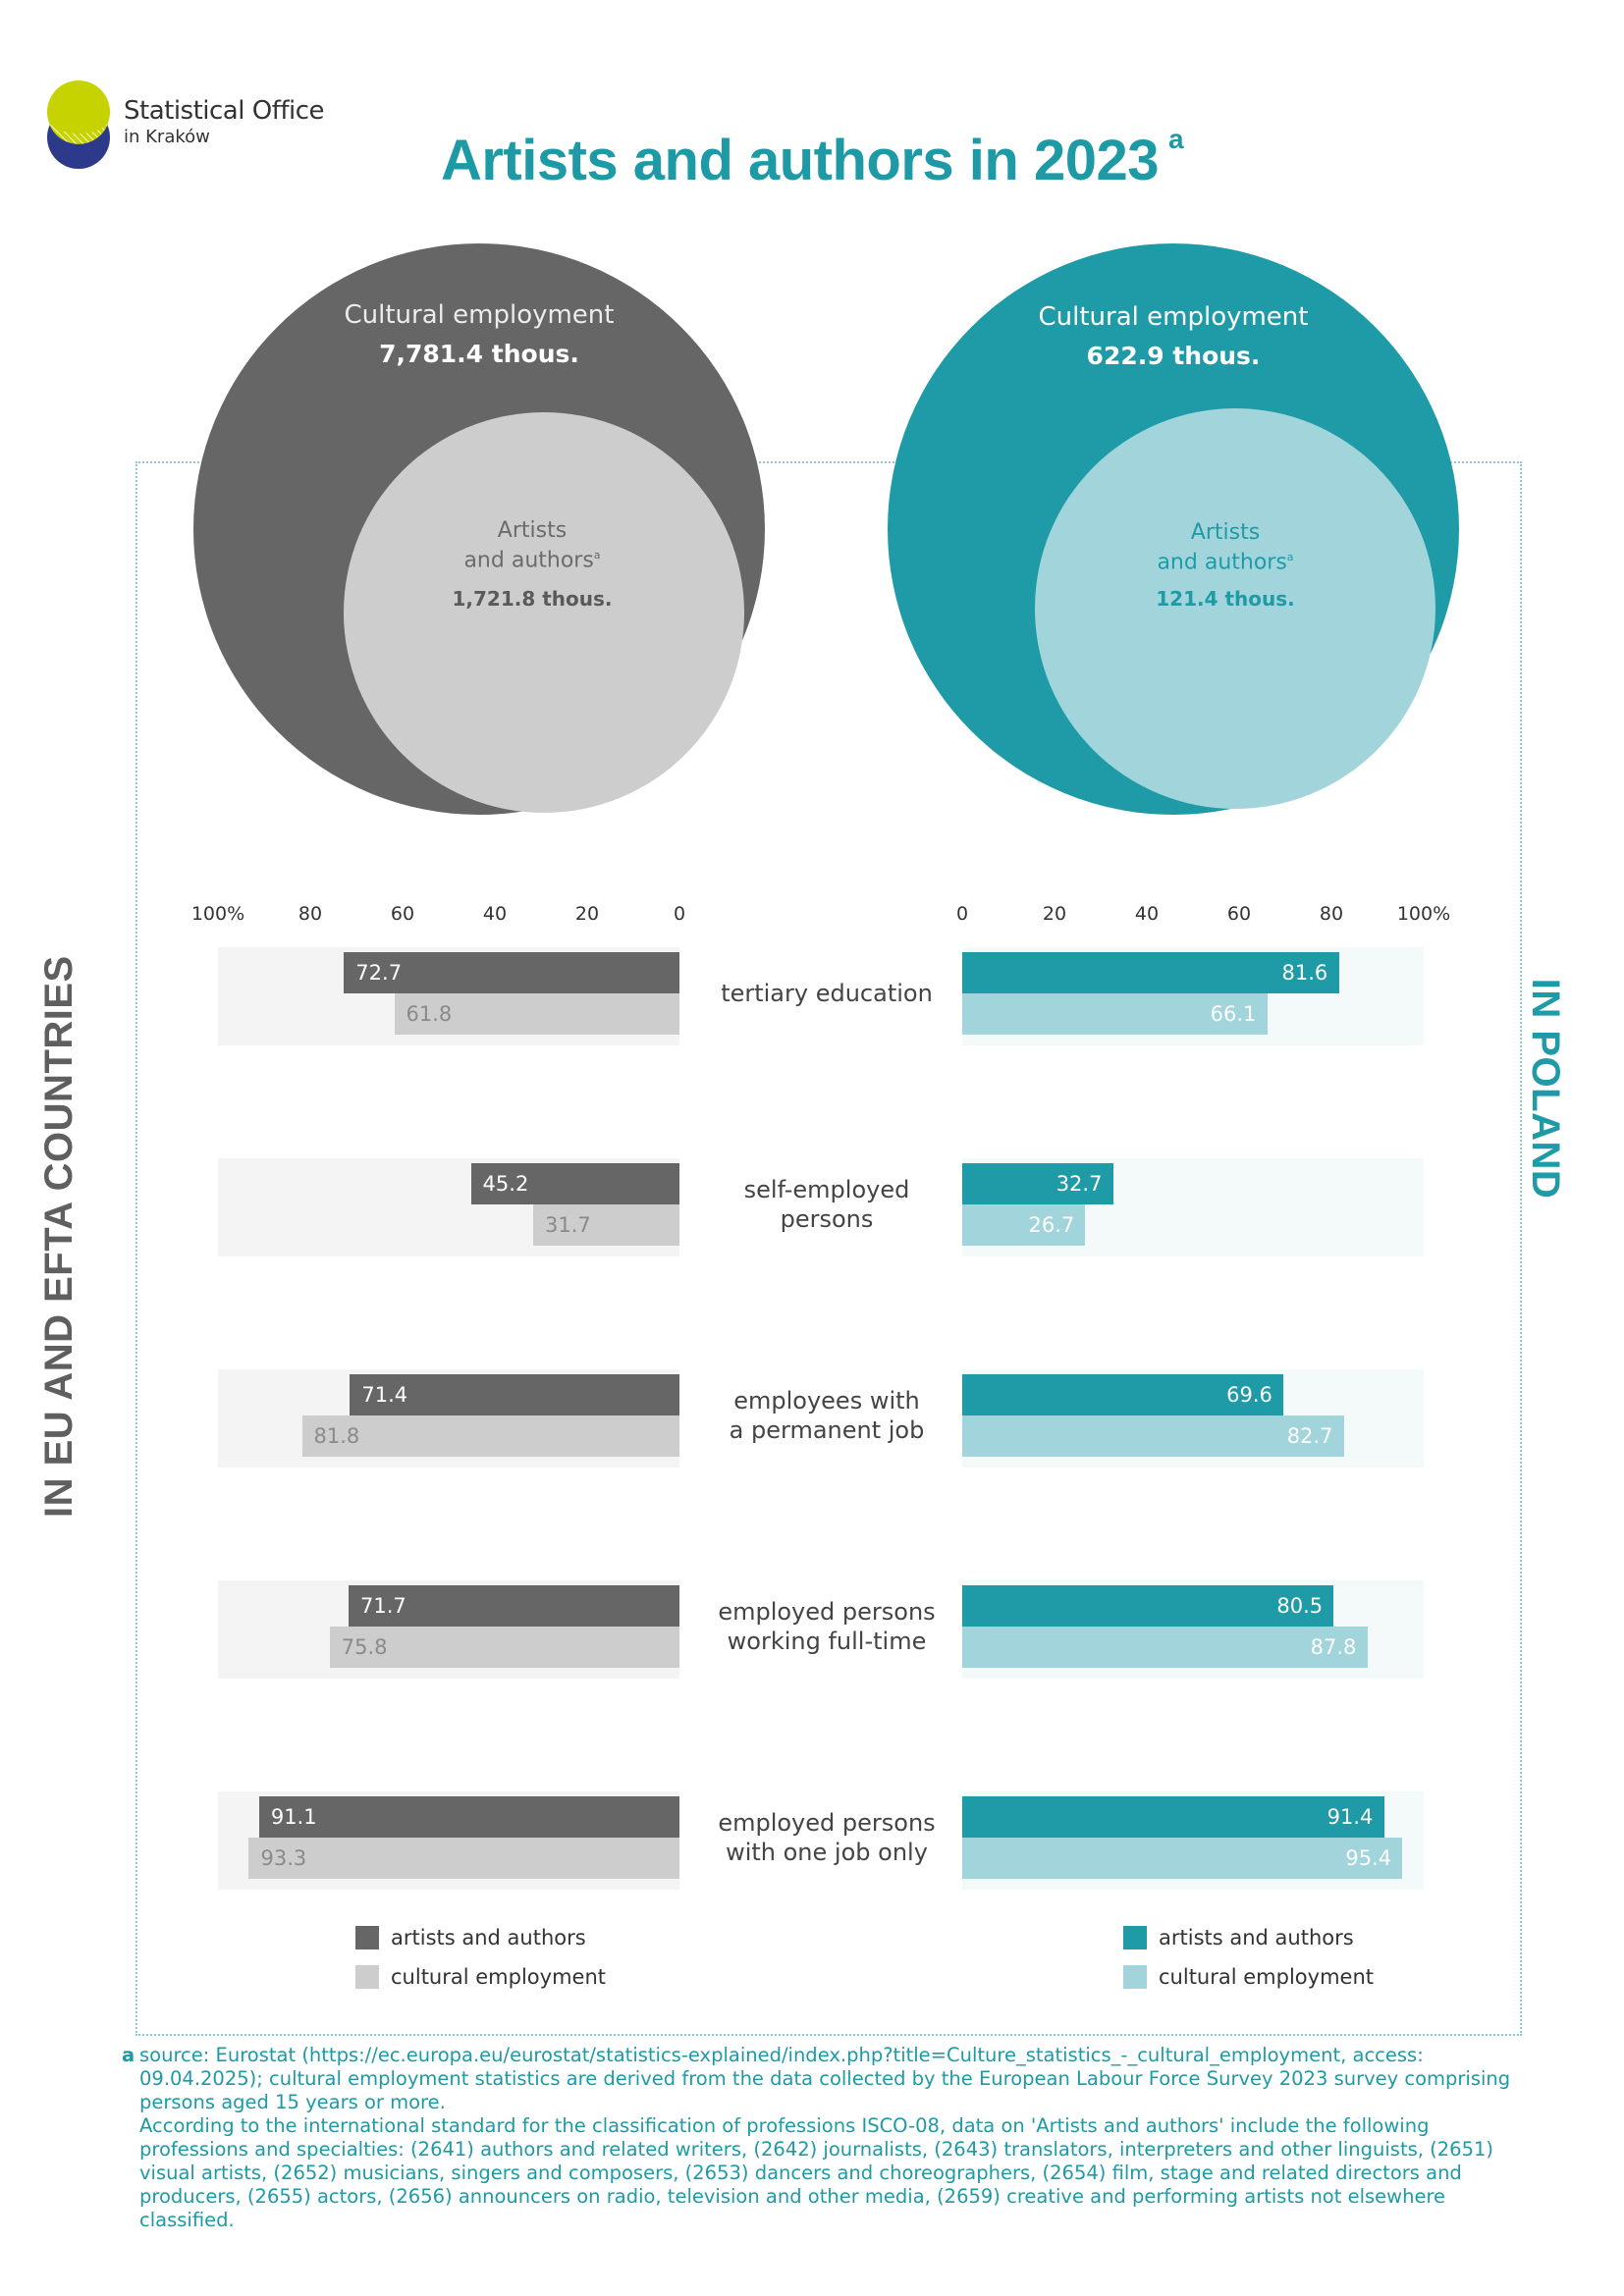 This screenshot has height=2296, width=1624. What do you see at coordinates (224, 111) in the screenshot?
I see `logo-line-1: Statistical Office` at bounding box center [224, 111].